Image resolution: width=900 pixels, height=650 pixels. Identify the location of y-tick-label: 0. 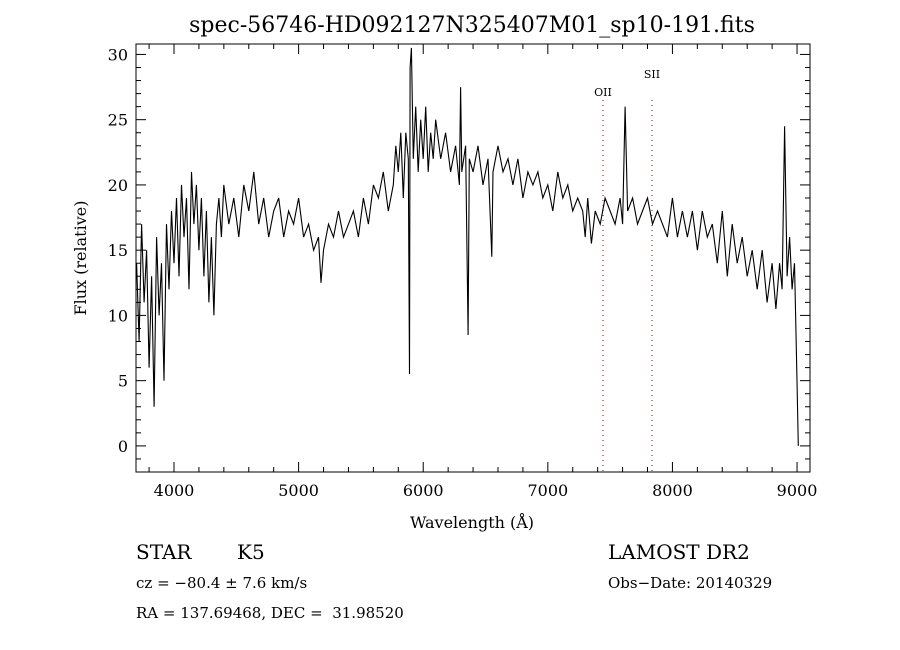
(123, 446).